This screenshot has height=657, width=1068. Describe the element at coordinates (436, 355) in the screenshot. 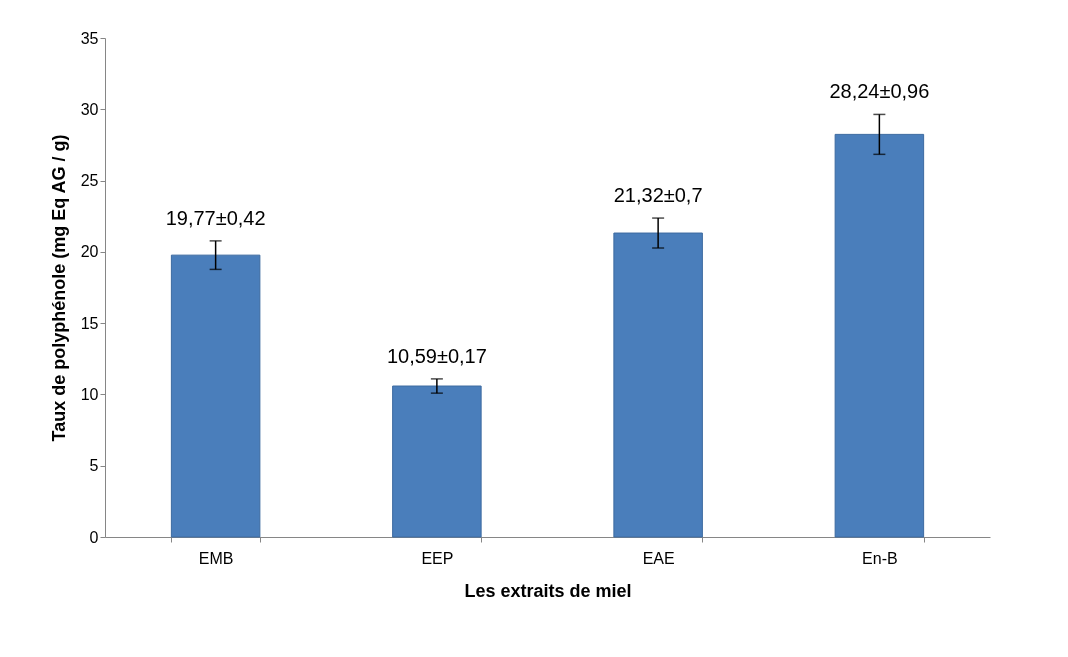

I see `data-label: 10,59±0,17` at that location.